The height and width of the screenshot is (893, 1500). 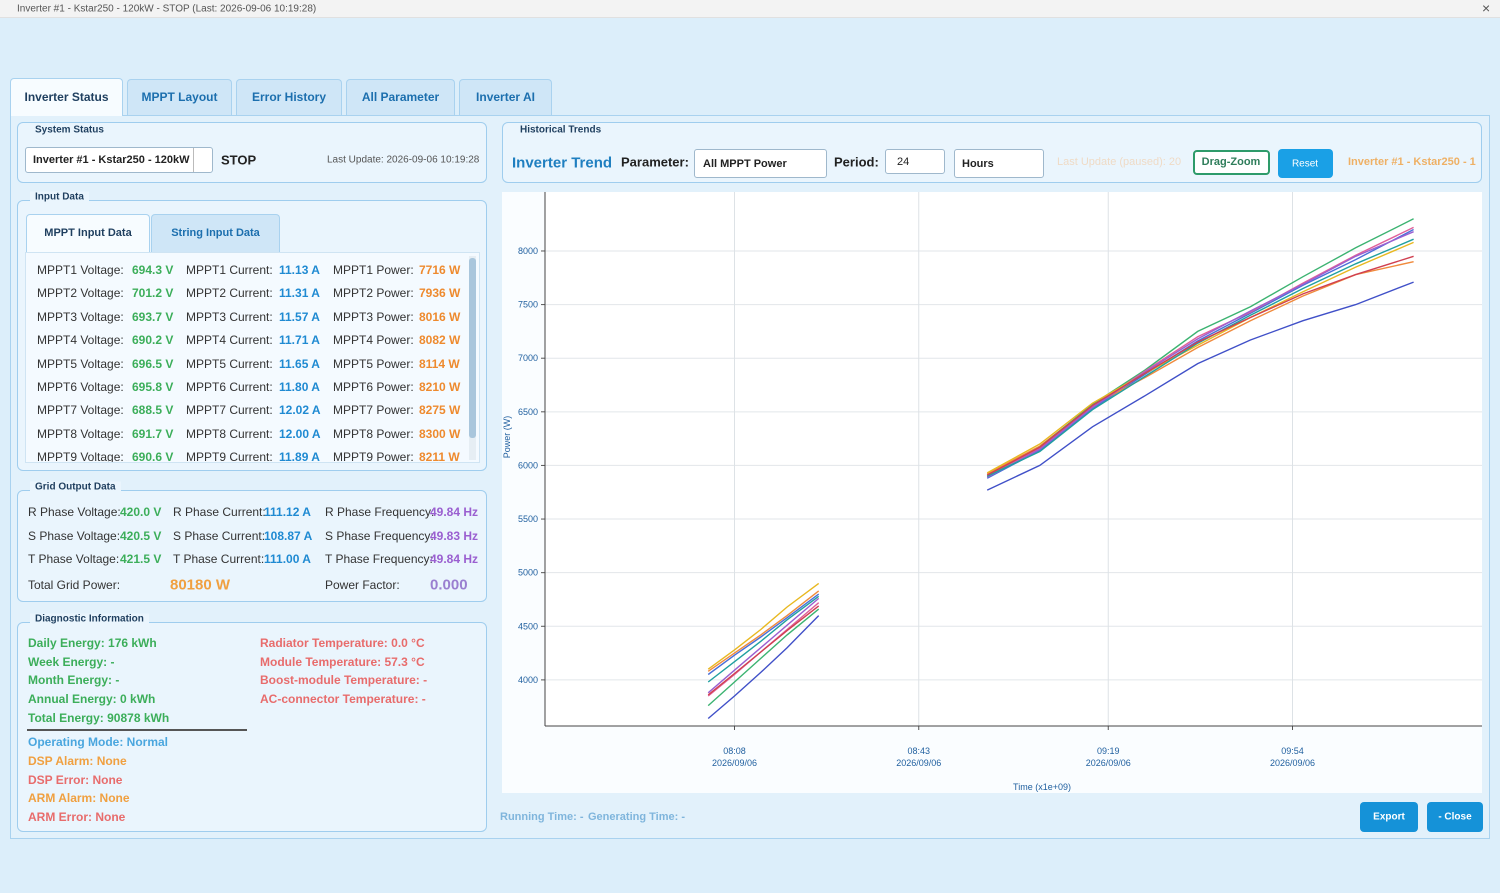 I want to click on sub-tab-label: String Input Data, so click(x=215, y=233).